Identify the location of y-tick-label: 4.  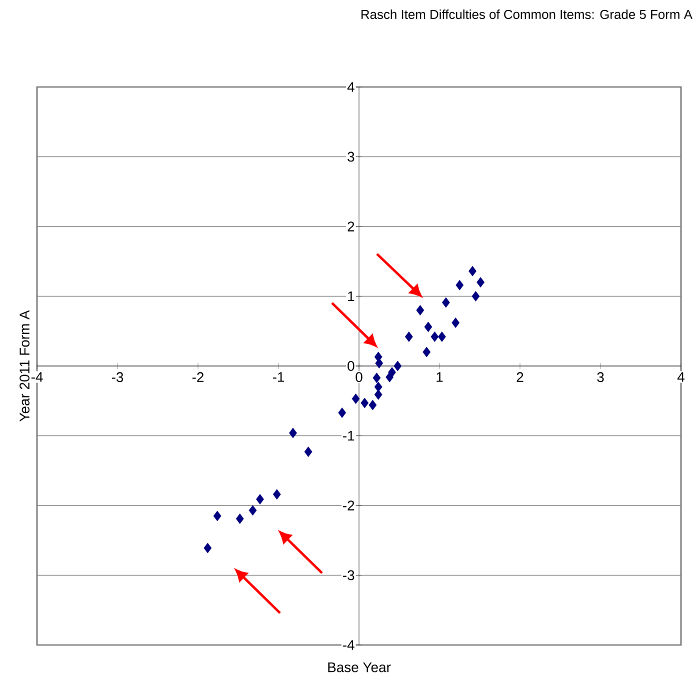
(350, 87).